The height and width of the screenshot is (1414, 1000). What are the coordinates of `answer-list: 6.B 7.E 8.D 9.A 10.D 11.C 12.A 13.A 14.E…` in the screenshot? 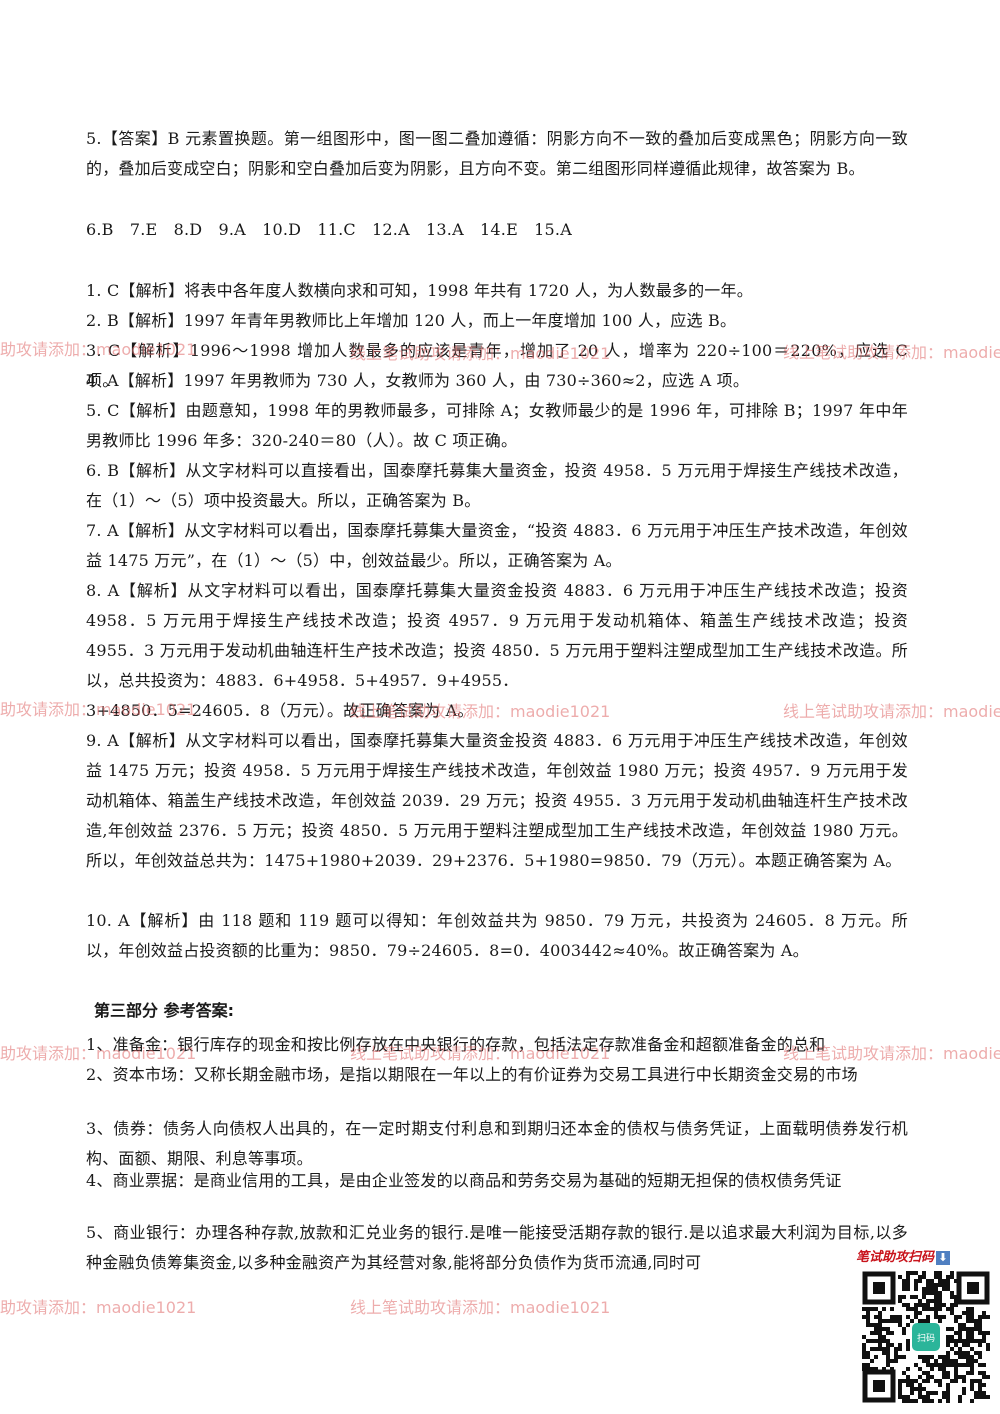 It's located at (329, 229).